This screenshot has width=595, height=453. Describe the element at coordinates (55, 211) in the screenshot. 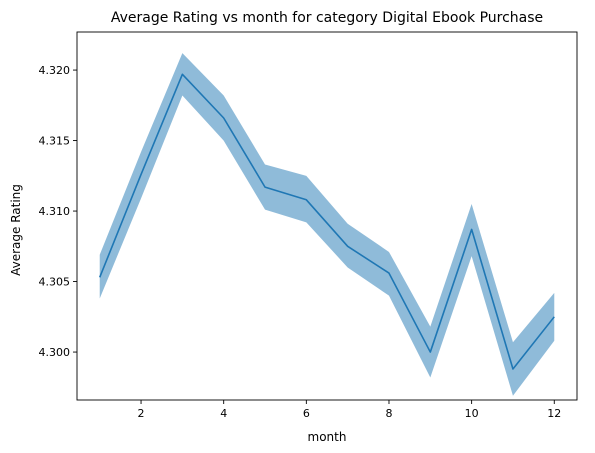

I see `y-tick-label: 4.310` at that location.